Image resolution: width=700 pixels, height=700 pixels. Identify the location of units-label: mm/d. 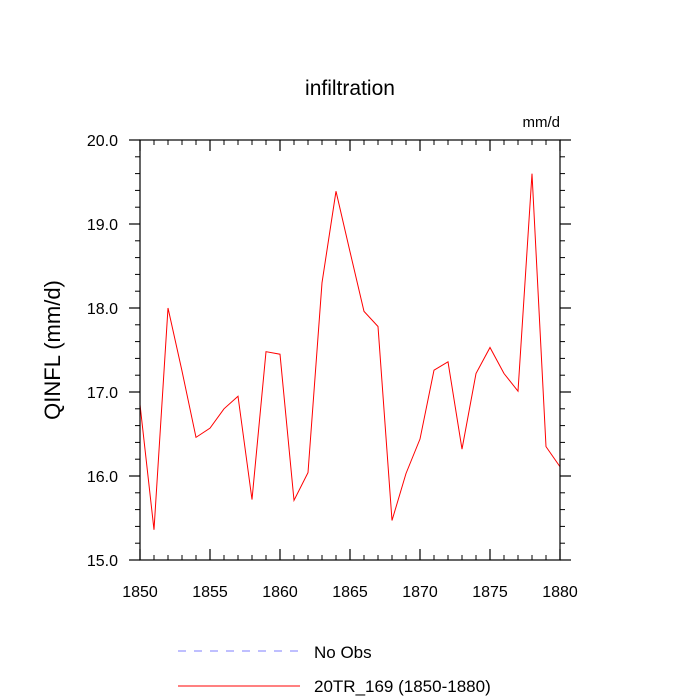
(542, 122).